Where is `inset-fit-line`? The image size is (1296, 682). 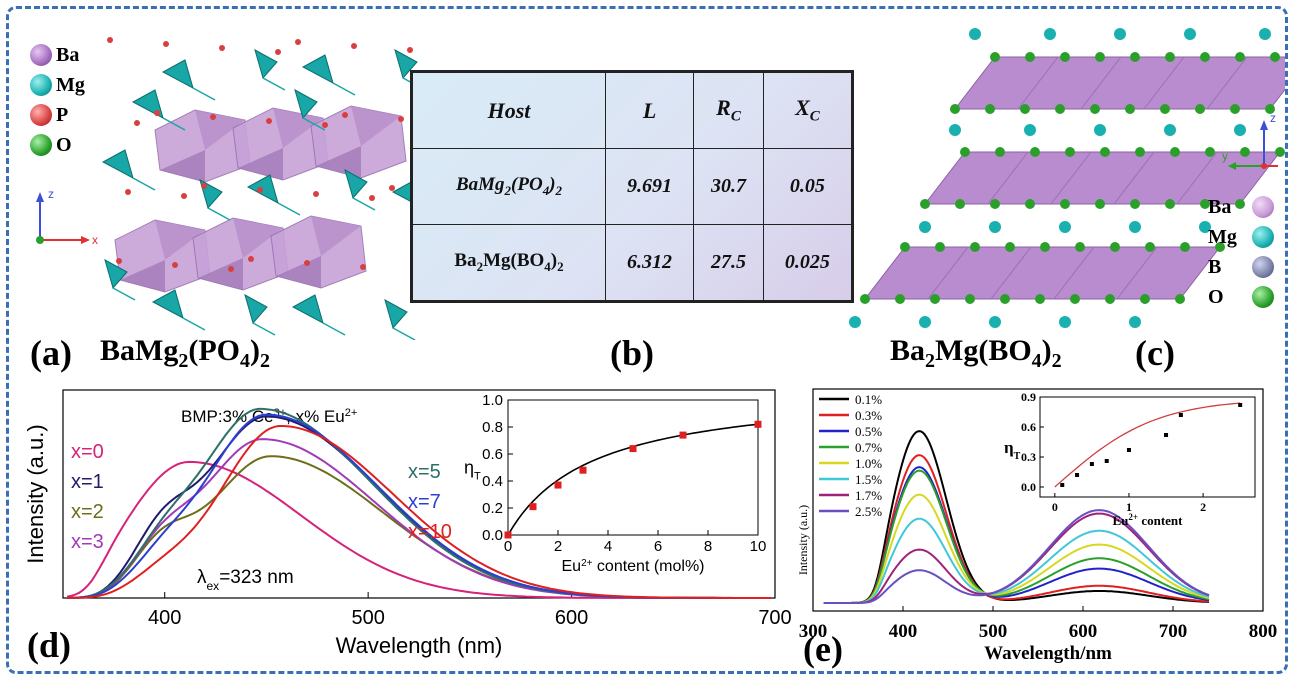 inset-fit-line is located at coordinates (1147, 445).